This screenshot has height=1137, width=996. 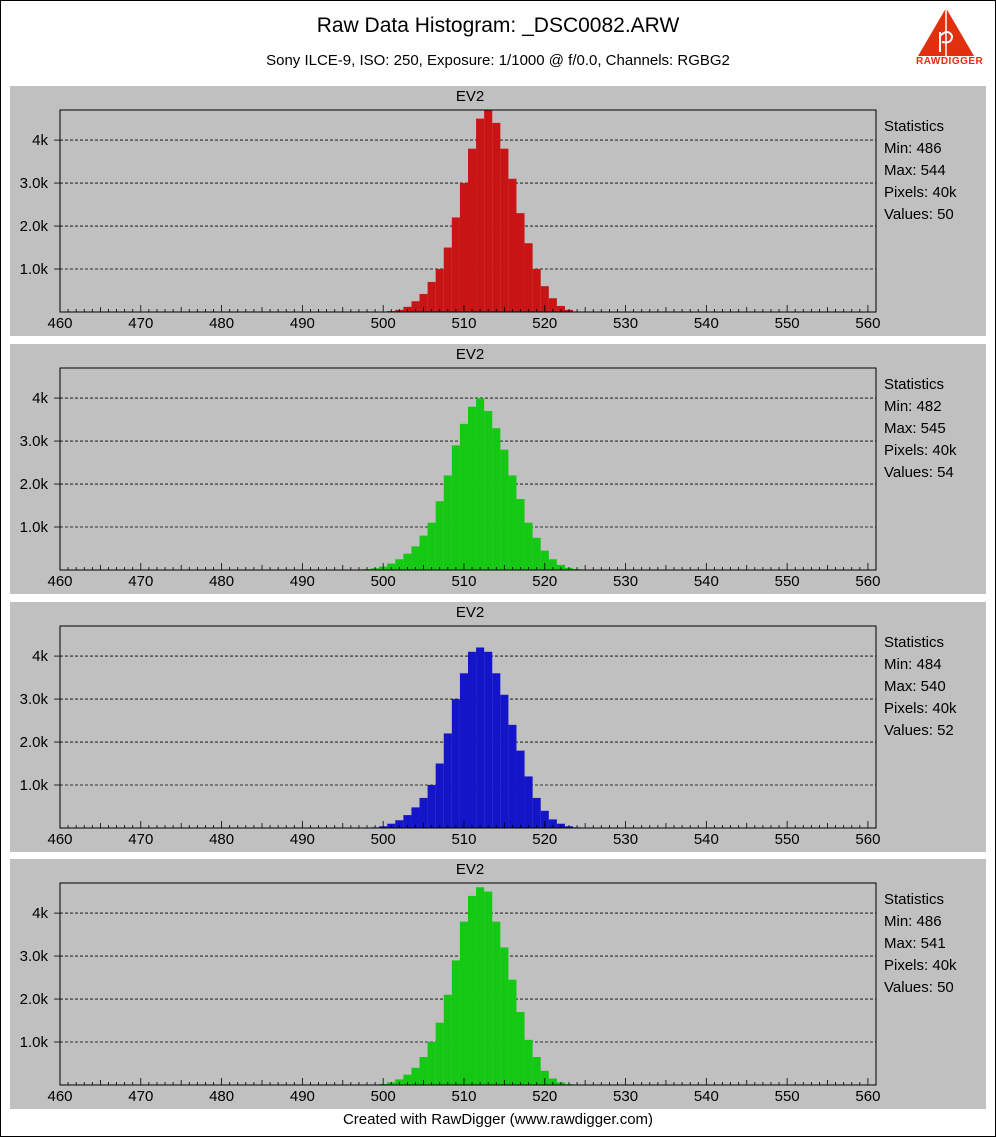 What do you see at coordinates (706, 581) in the screenshot?
I see `x-tick-label: 540` at bounding box center [706, 581].